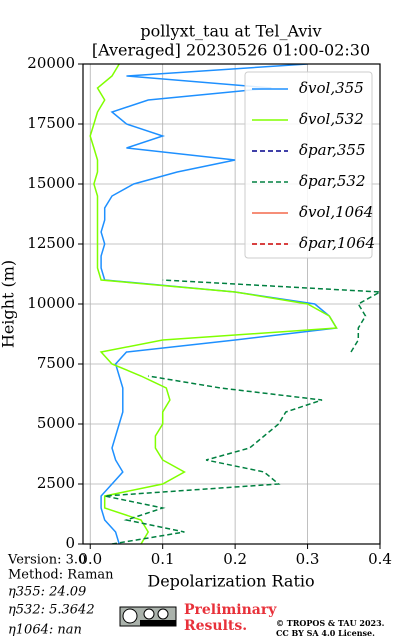  Describe the element at coordinates (61, 575) in the screenshot. I see `method: Method: Raman` at that location.